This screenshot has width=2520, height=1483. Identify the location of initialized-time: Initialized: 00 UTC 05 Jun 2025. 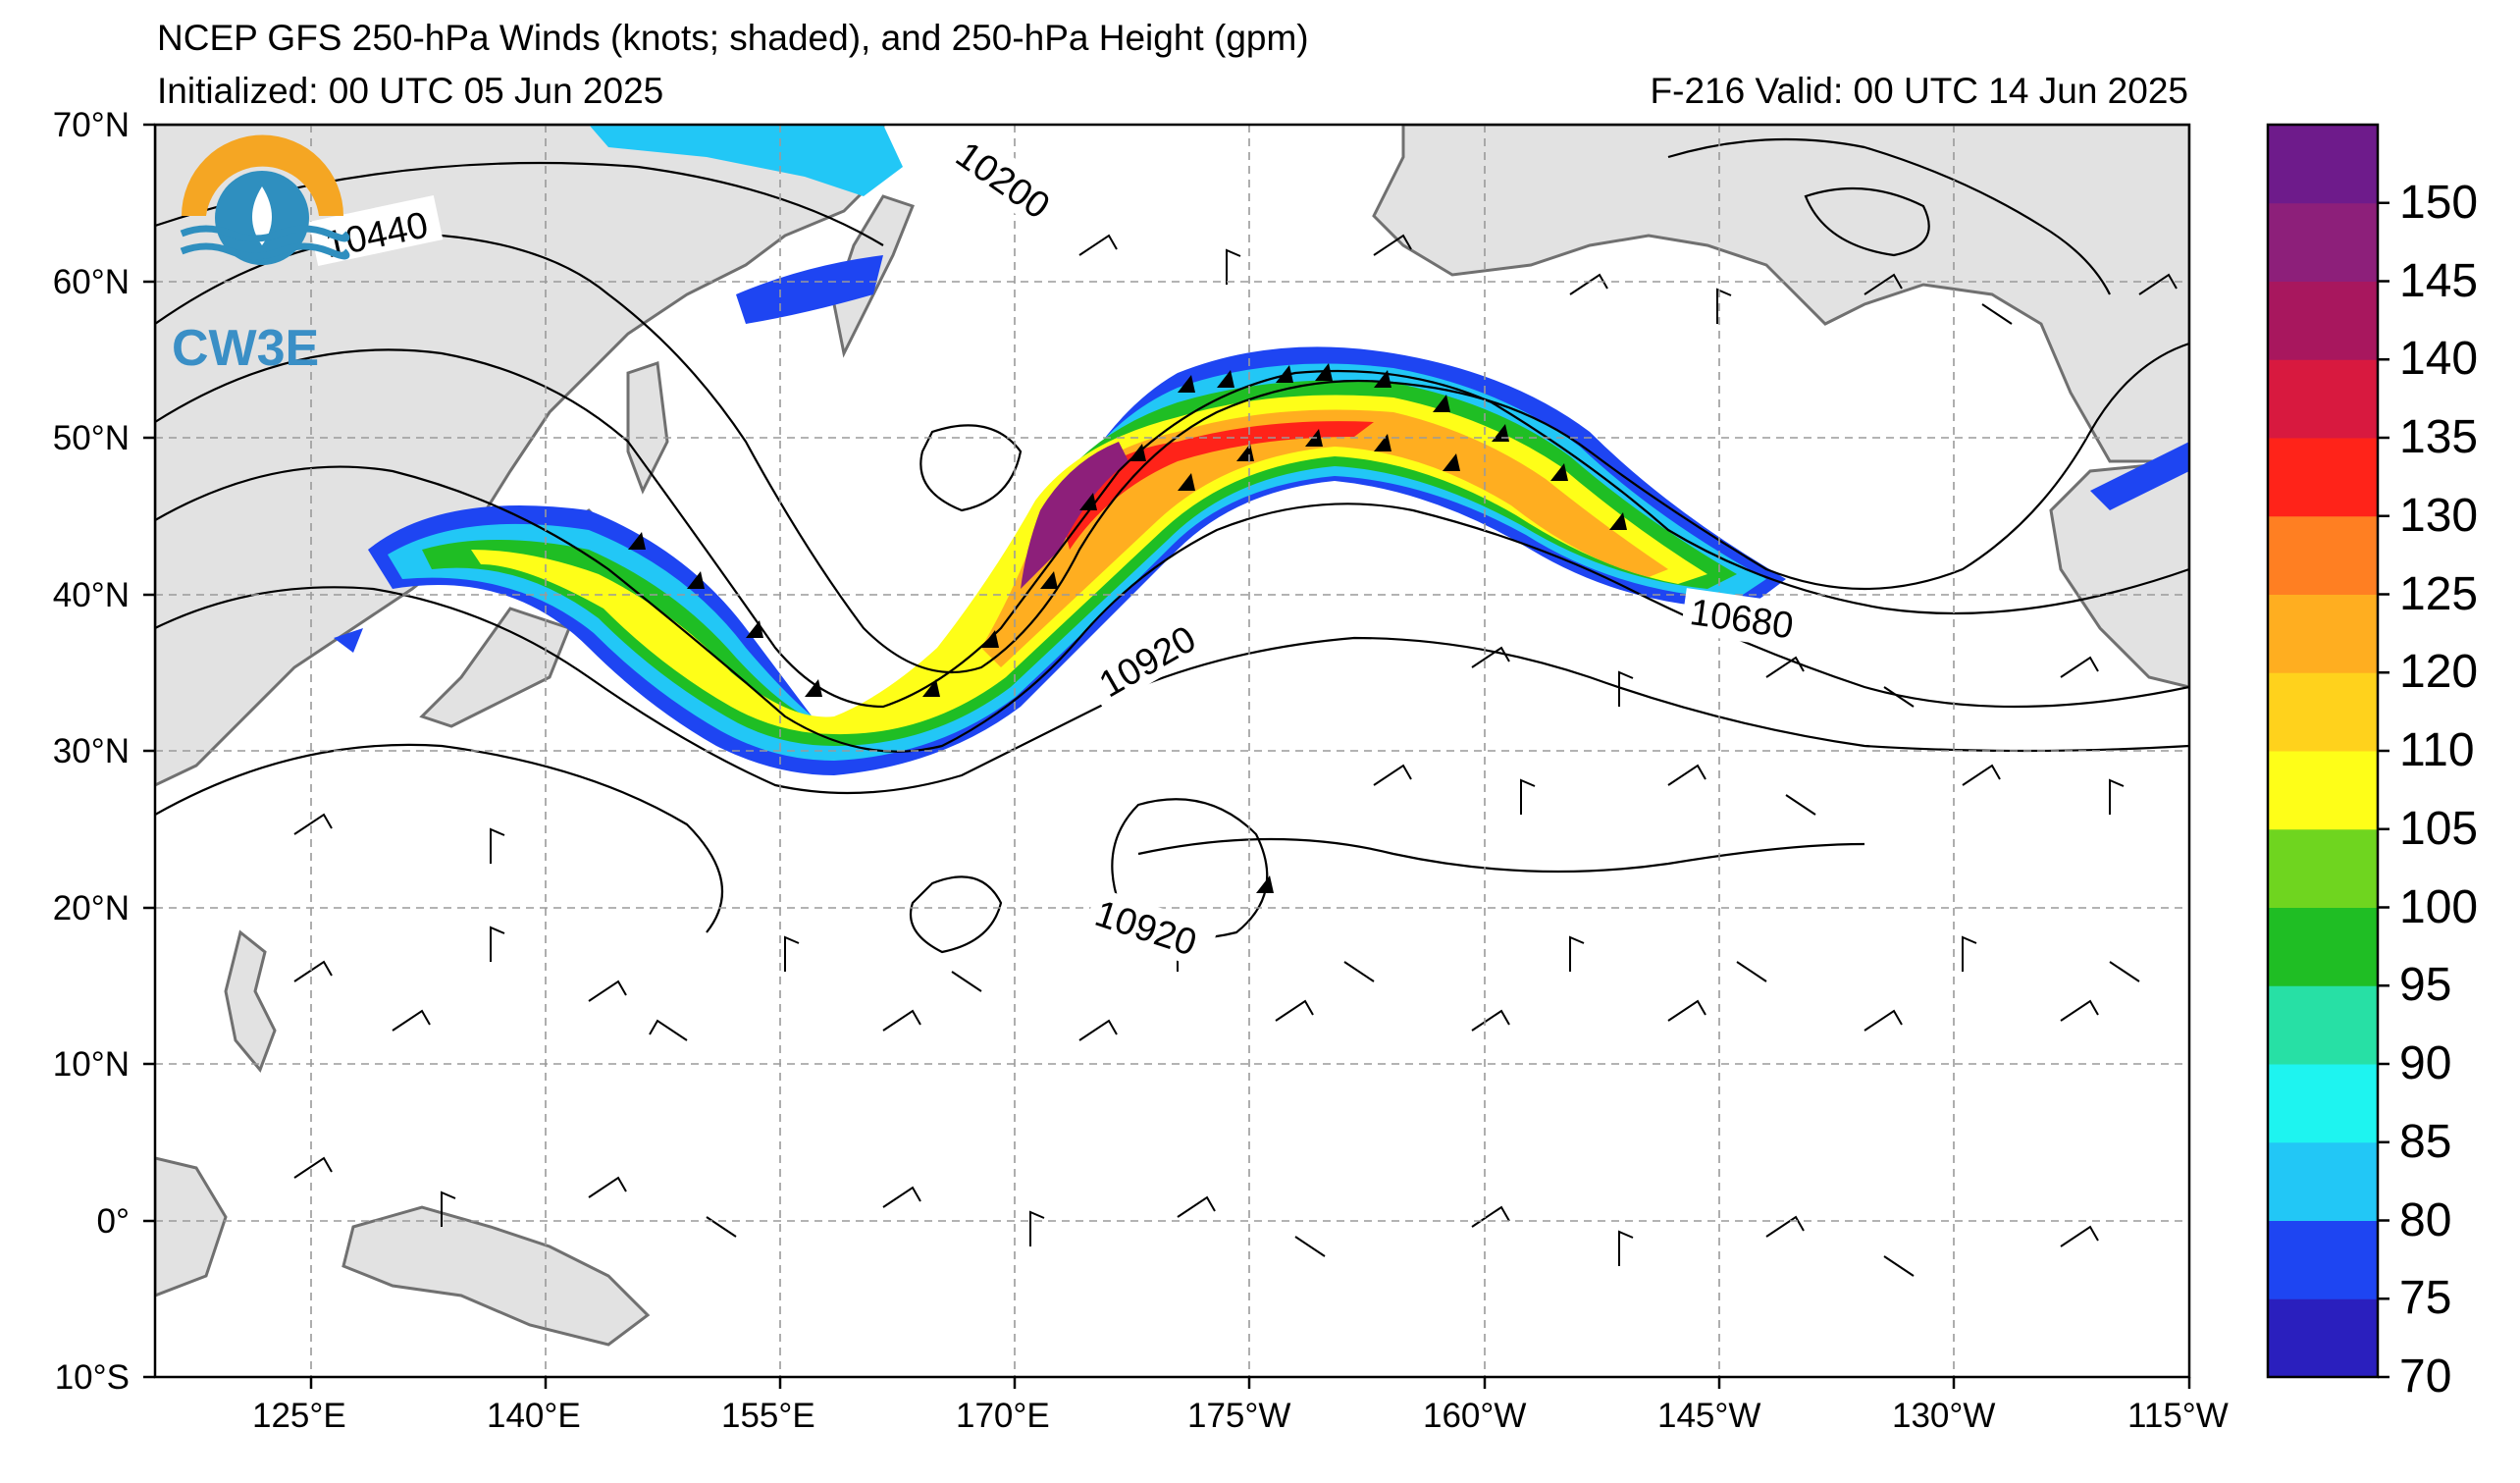
(410, 91).